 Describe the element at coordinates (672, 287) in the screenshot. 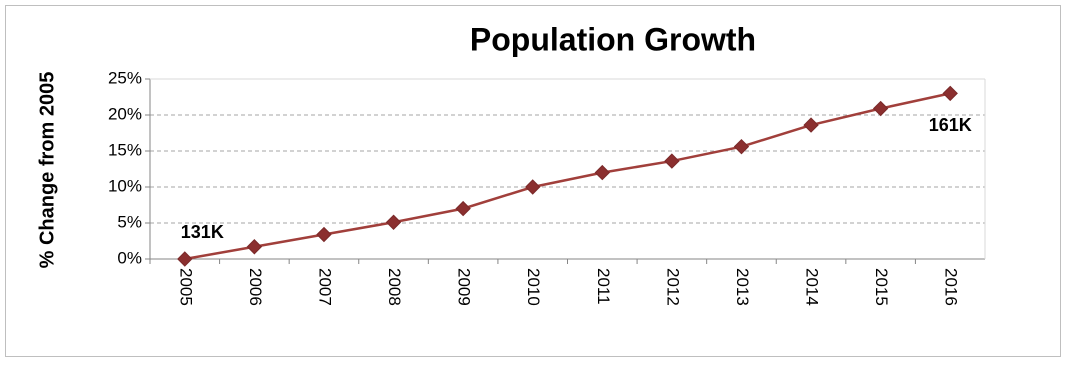

I see `x-tick-label: 2012` at that location.